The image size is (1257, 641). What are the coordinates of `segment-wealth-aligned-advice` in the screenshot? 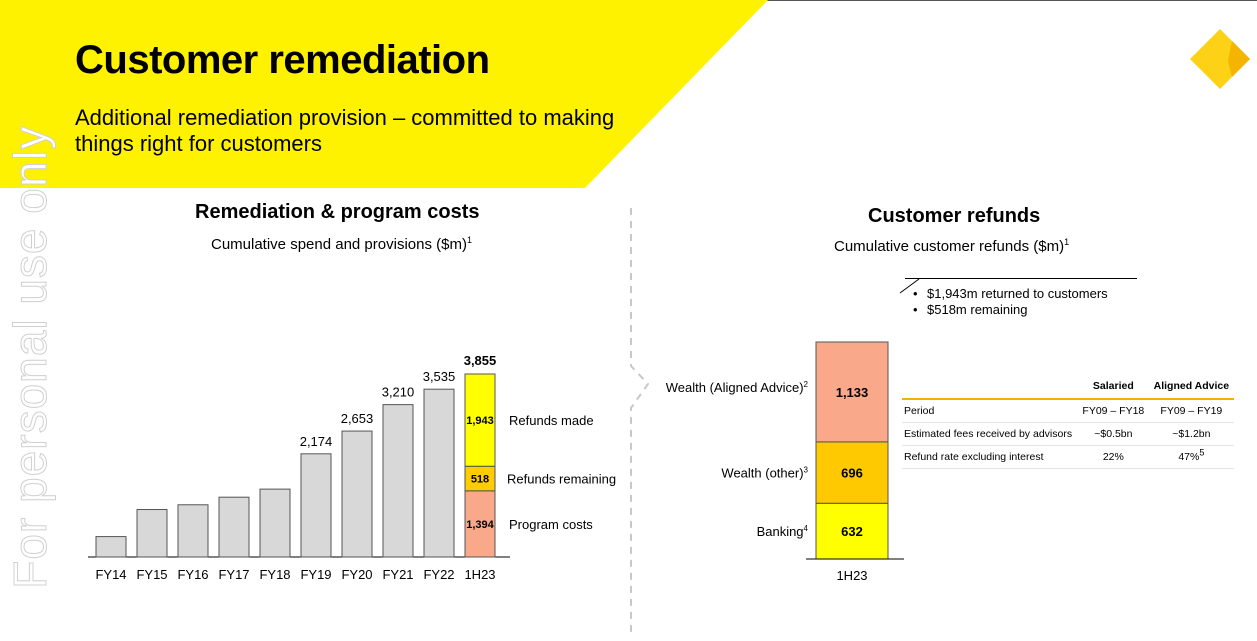 It's located at (852, 392).